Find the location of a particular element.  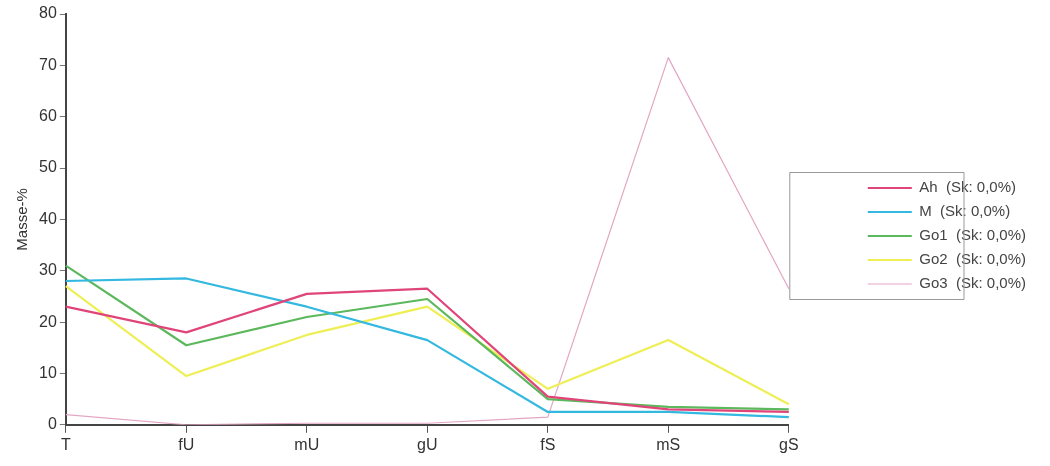

legend-label: Ah (Sk: 0,0%) is located at coordinates (967, 187).